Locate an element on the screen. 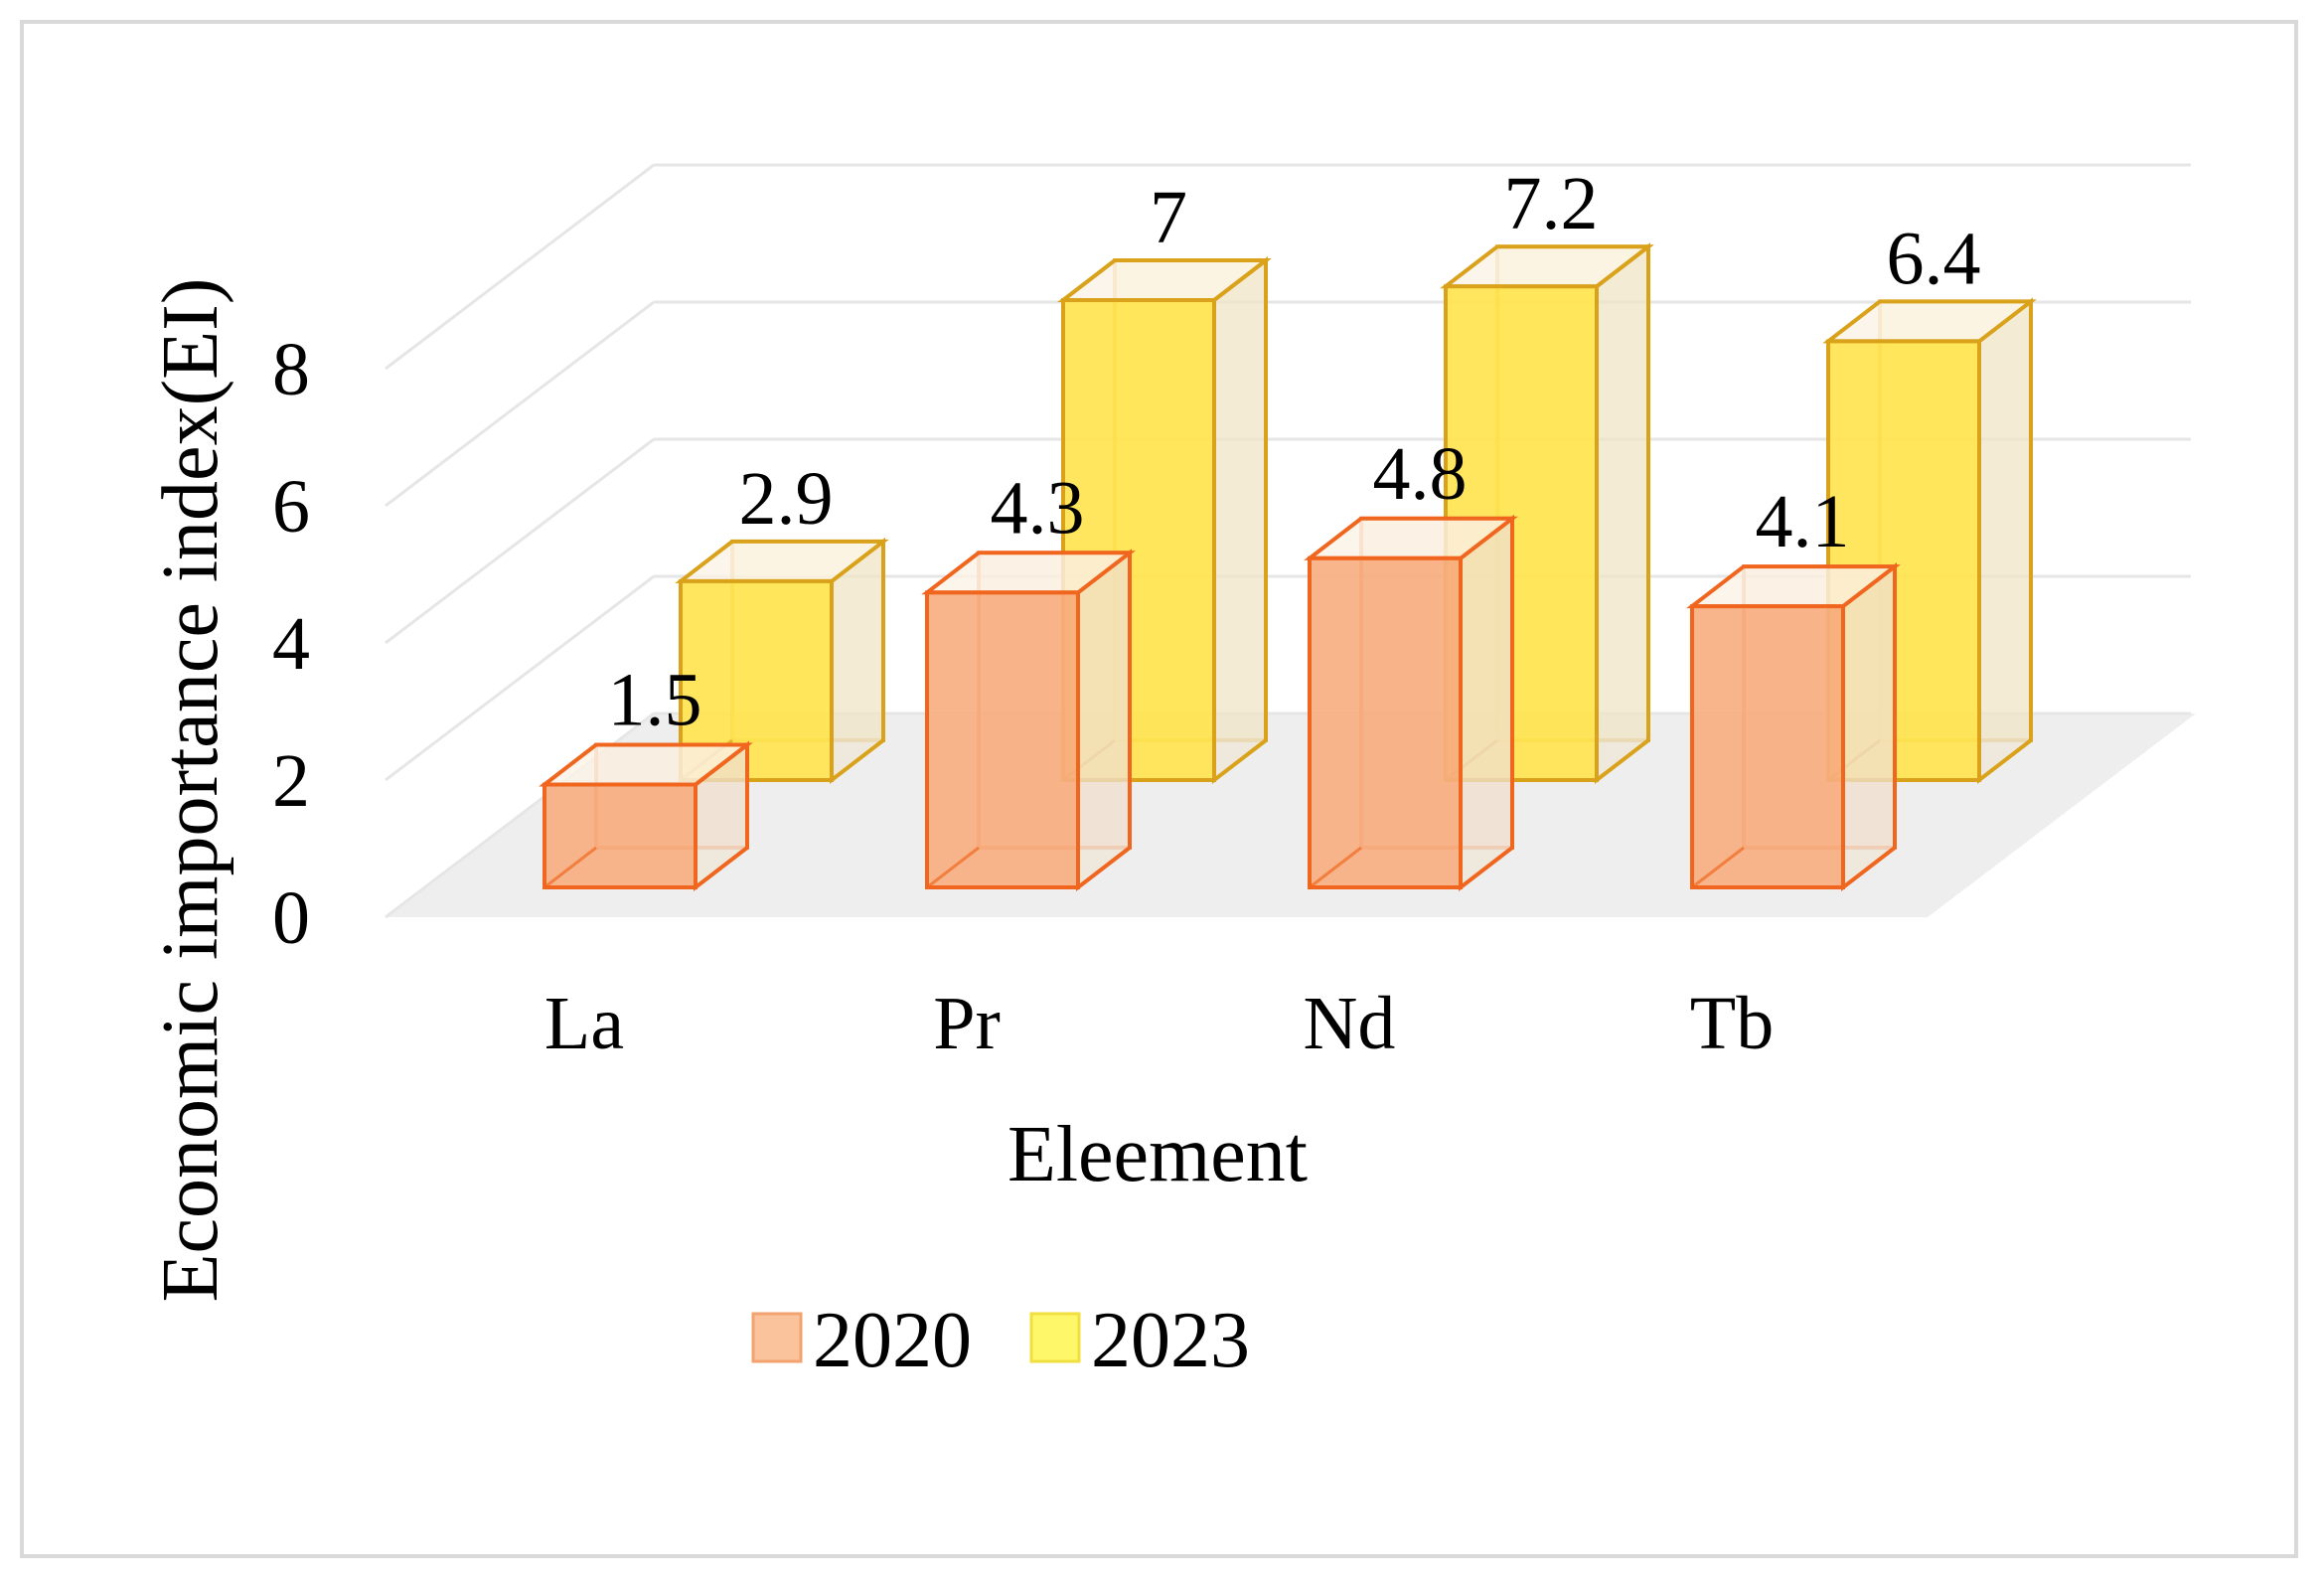 Image resolution: width=2324 pixels, height=1582 pixels. legend: 2020 2023 is located at coordinates (1000, 1340).